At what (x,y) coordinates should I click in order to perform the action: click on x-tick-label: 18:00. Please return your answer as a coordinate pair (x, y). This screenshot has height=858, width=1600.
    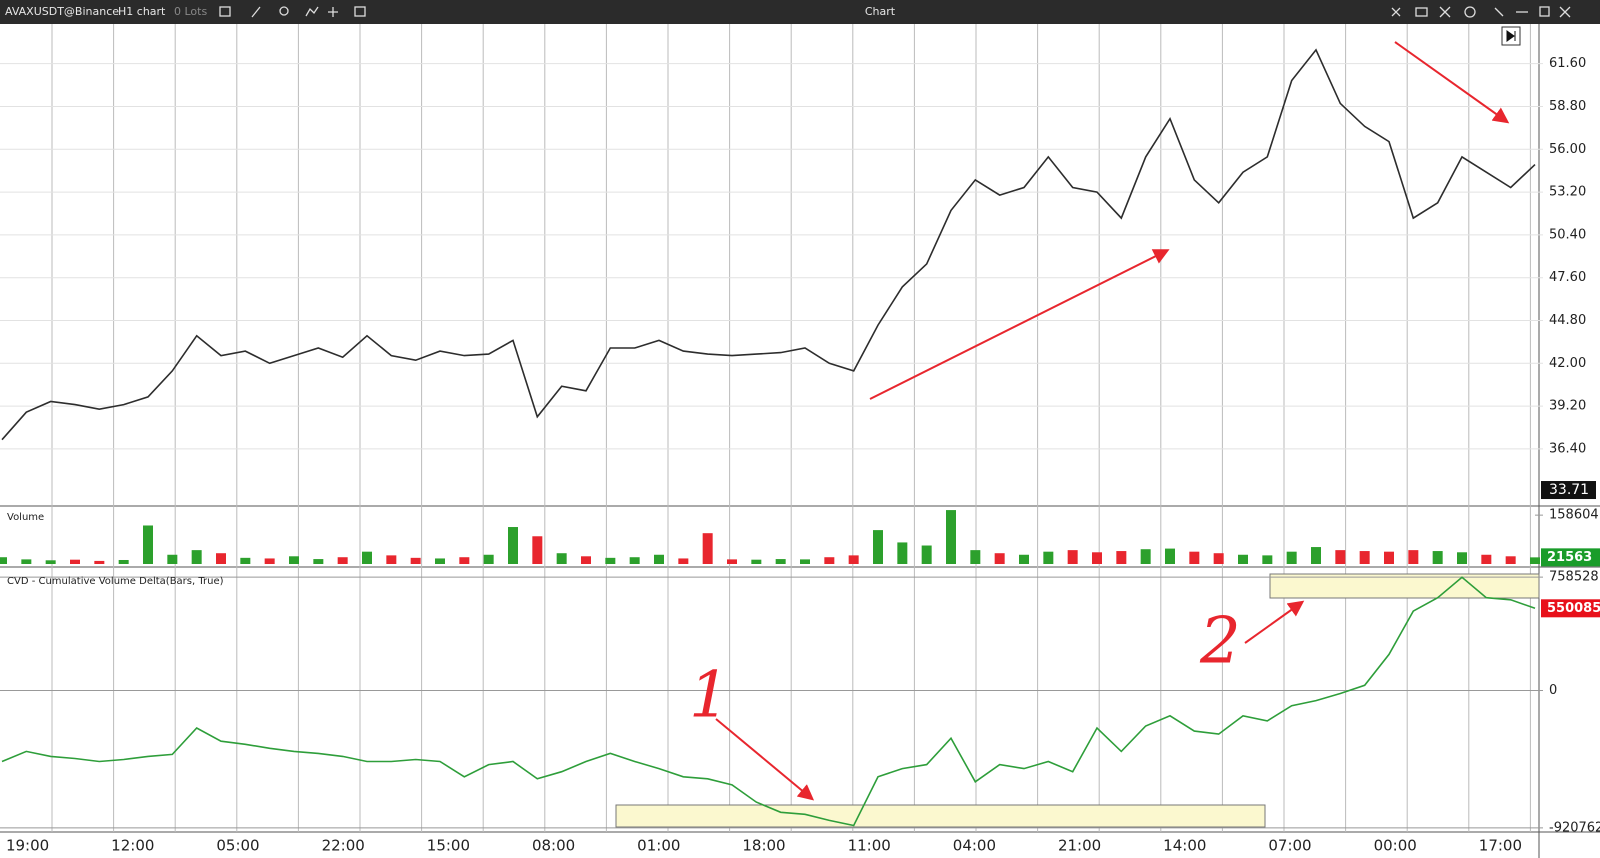
    Looking at the image, I should click on (763, 846).